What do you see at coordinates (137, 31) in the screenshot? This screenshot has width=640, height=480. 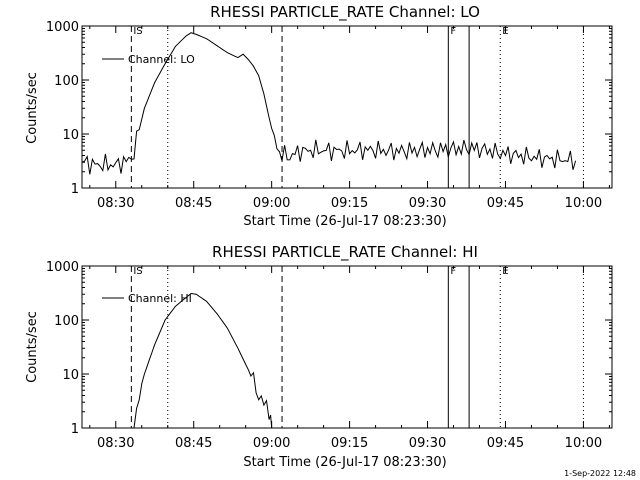 I see `lo-marker-label-IS: IS` at bounding box center [137, 31].